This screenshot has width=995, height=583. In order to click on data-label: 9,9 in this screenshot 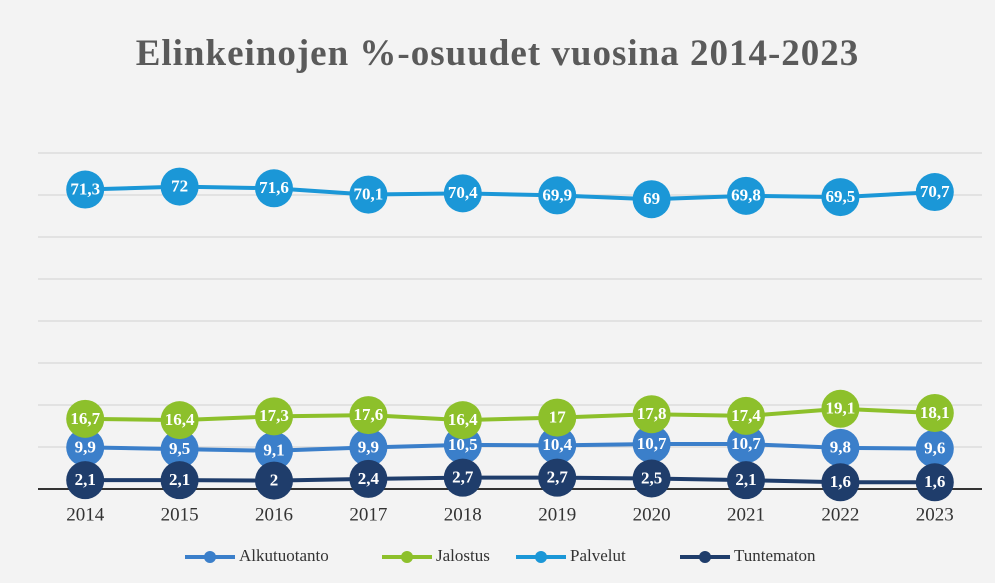, I will do `click(85, 446)`.